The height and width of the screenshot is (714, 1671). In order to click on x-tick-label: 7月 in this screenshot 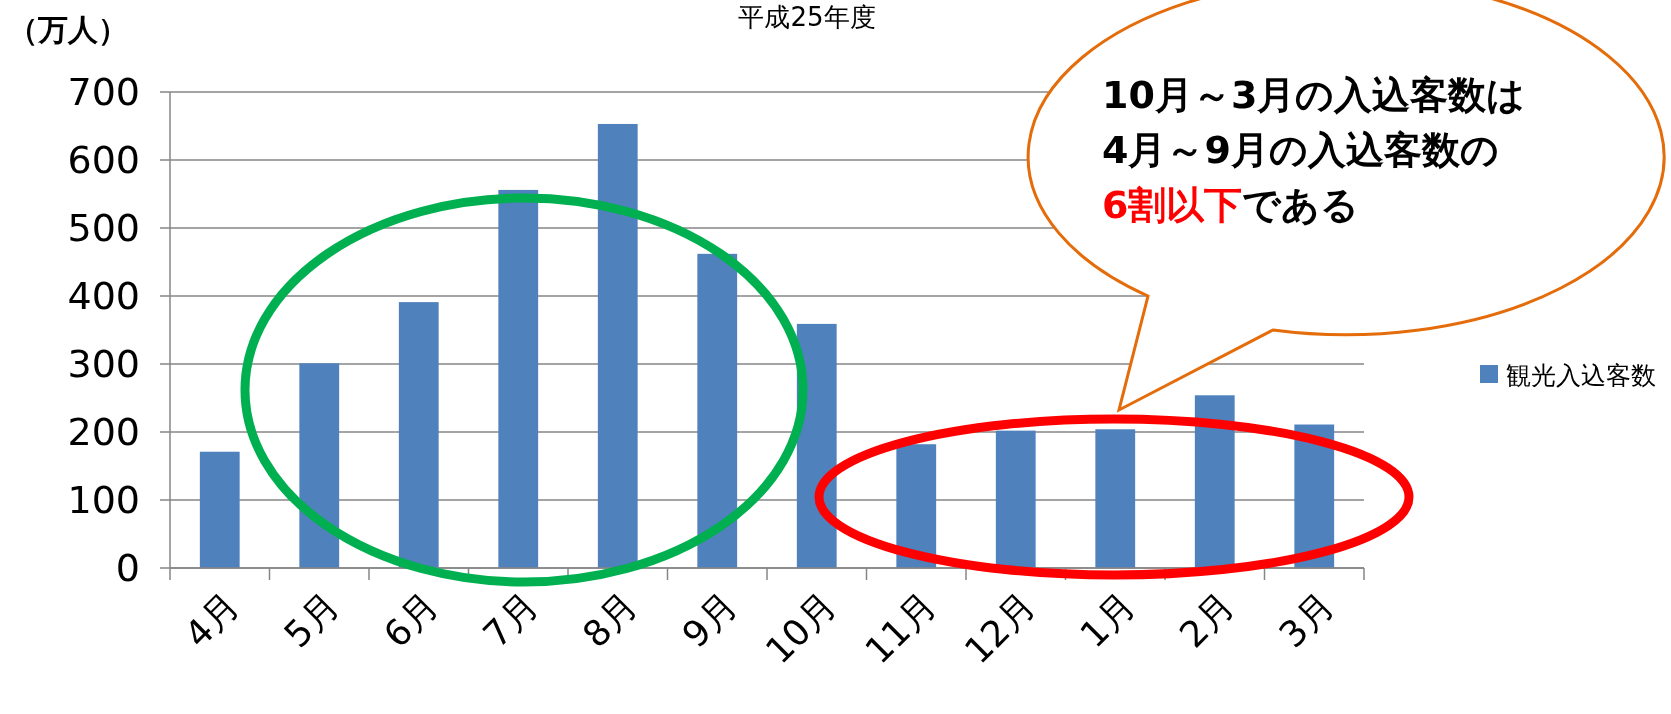, I will do `click(510, 620)`.